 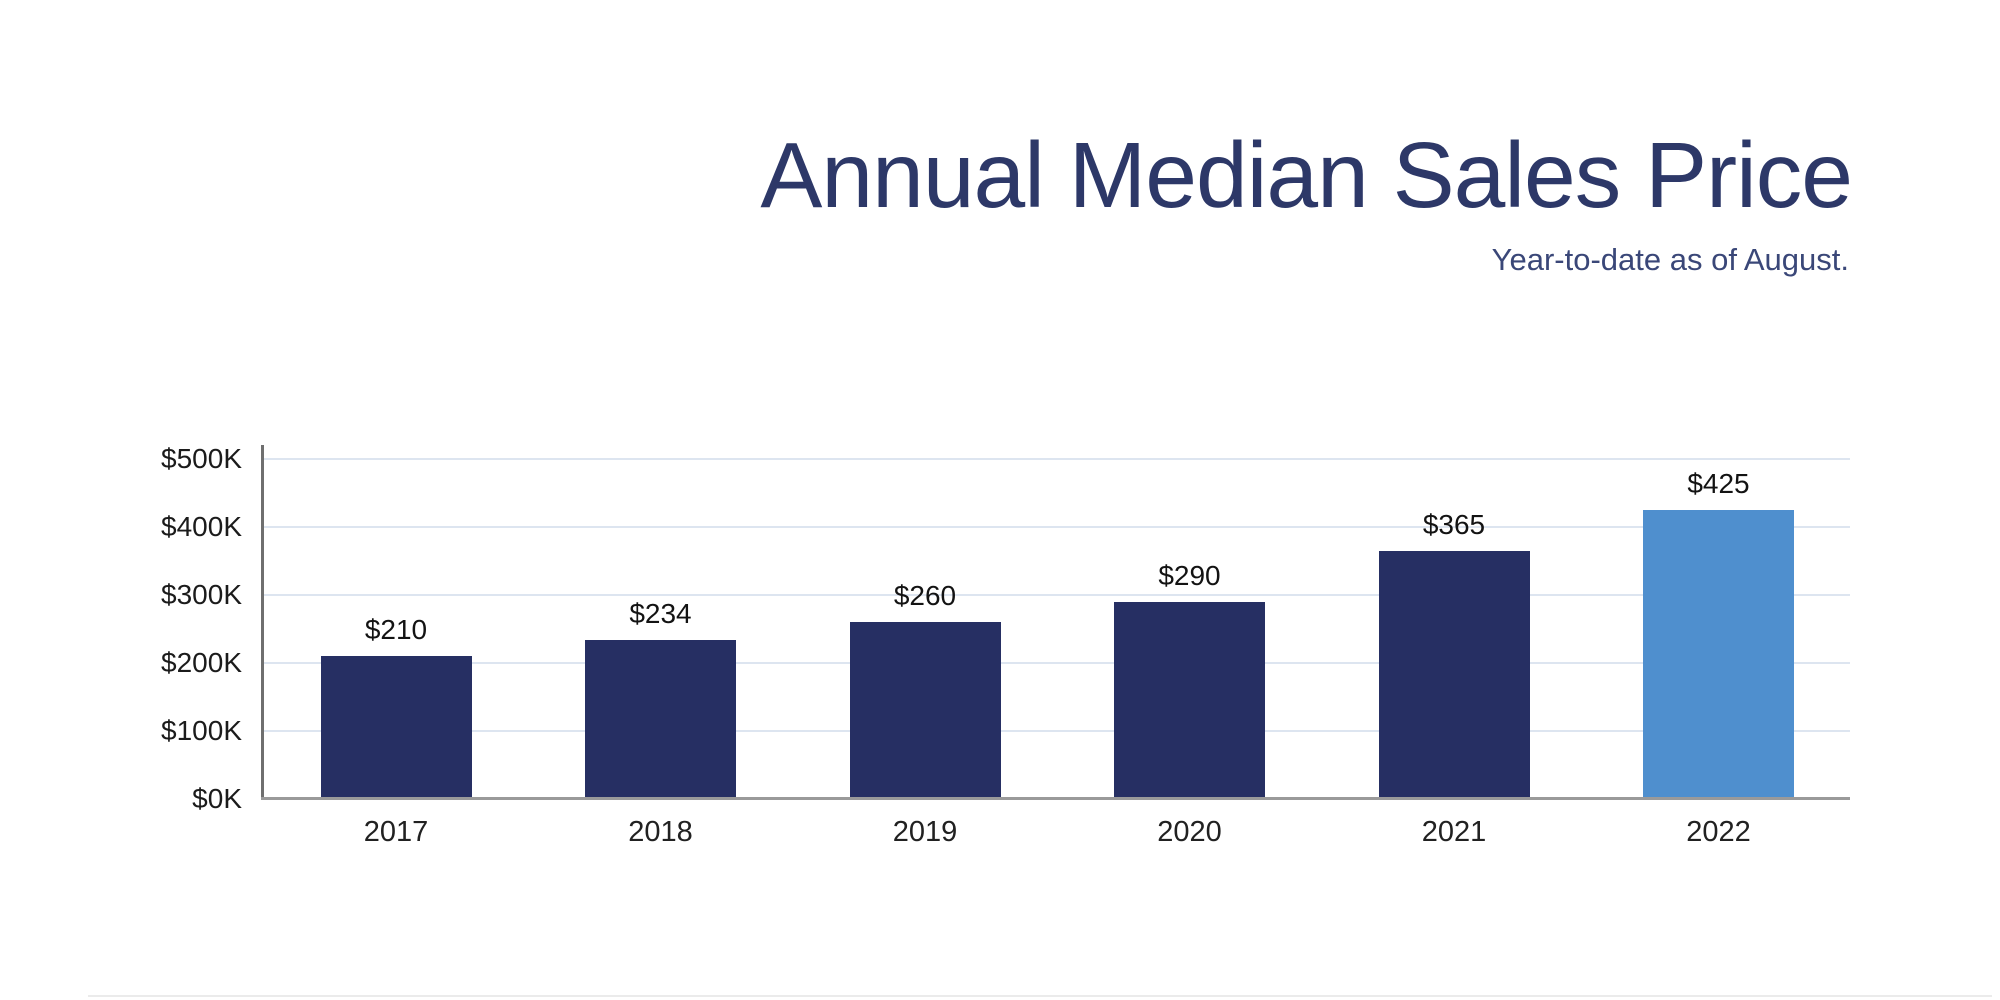 I want to click on x-tick-label-2019: 2019, so click(x=925, y=832).